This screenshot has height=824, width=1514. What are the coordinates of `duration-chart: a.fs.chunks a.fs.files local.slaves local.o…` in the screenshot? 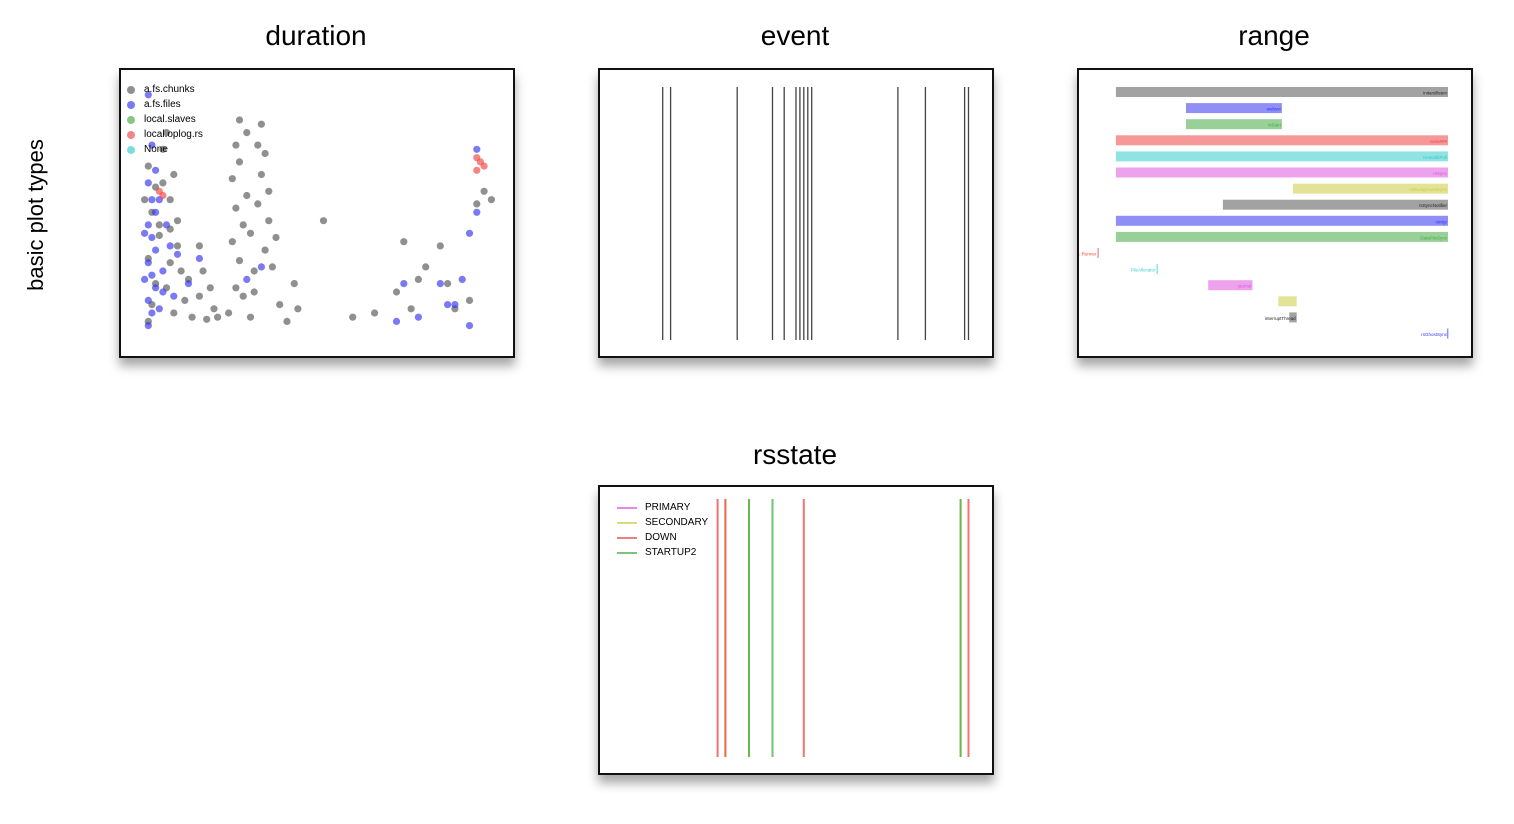 It's located at (317, 213).